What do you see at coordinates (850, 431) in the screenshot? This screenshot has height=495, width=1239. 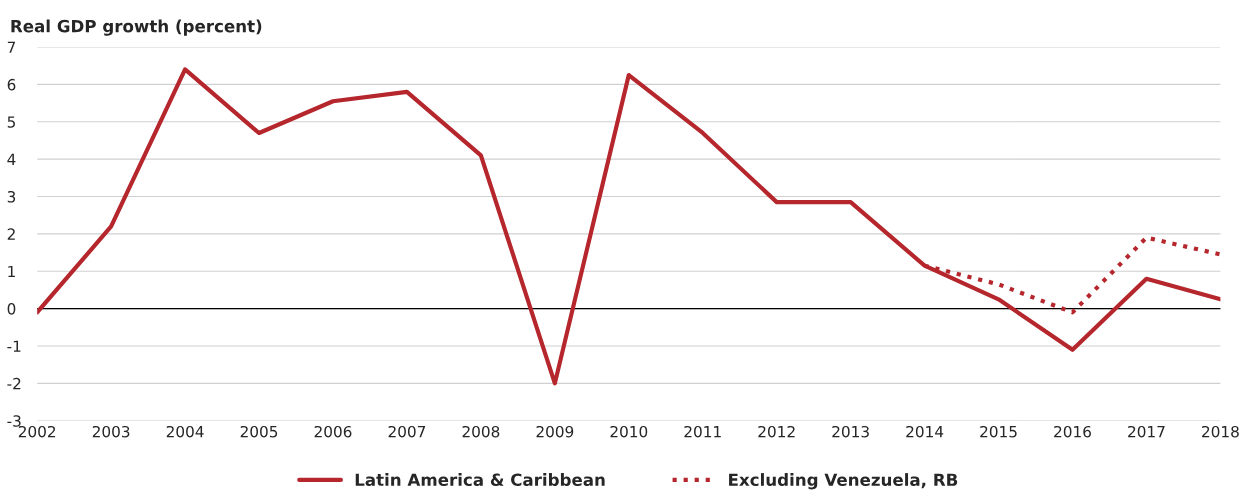 I see `x-tick-label: 2013` at bounding box center [850, 431].